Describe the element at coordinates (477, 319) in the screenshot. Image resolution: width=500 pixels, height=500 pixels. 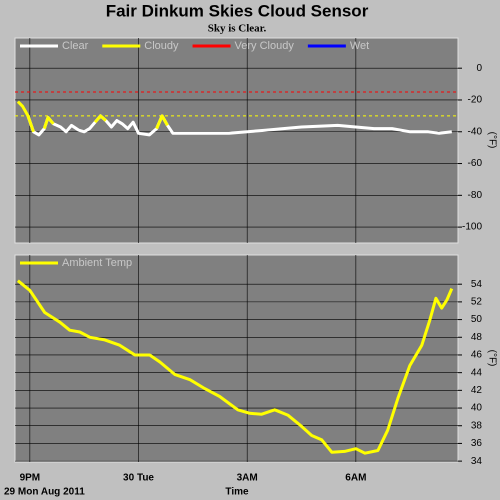
I see `y-tick-label: 50` at that location.